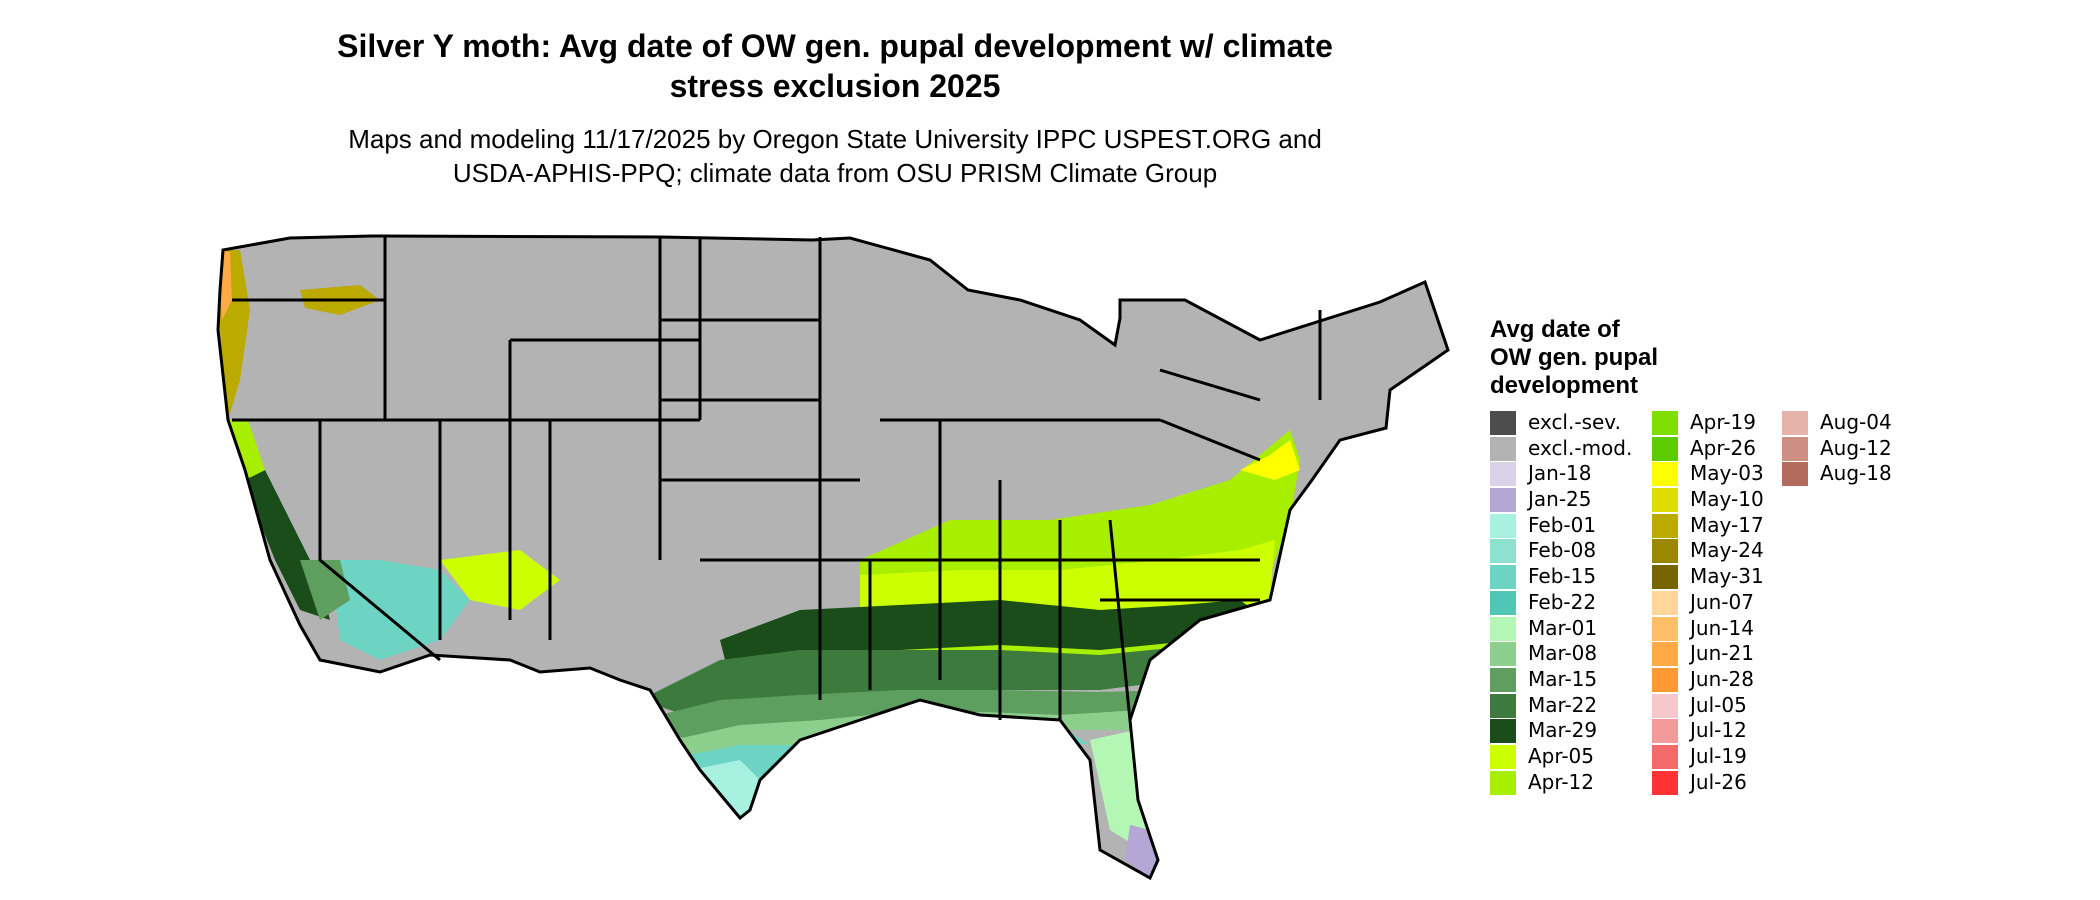  Describe the element at coordinates (1563, 704) in the screenshot. I see `legend-label: Mar-22` at that location.